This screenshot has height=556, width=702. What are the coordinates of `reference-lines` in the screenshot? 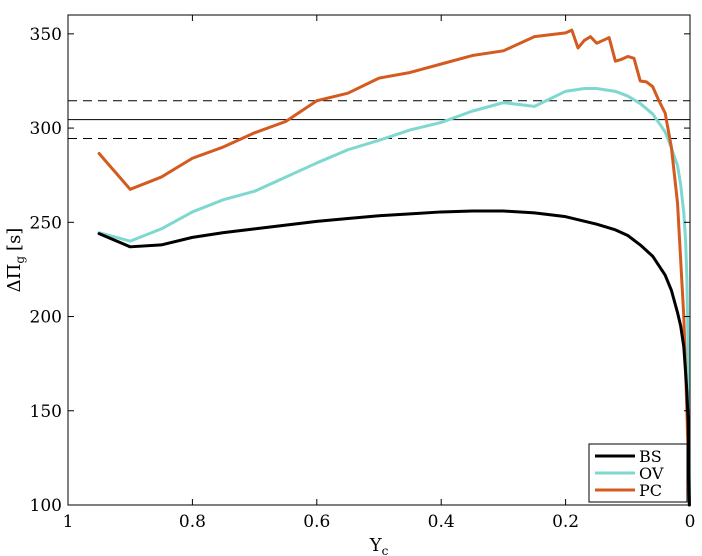 It's located at (379, 119).